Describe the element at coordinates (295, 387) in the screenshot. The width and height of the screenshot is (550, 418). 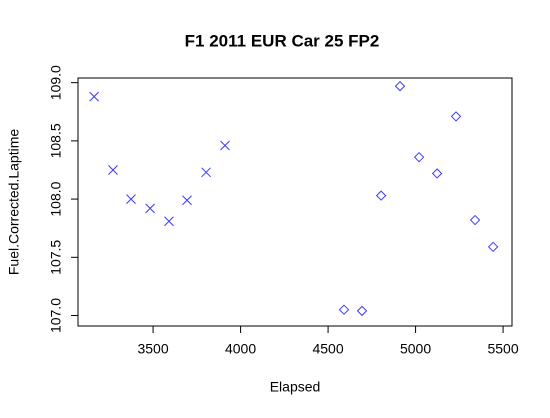
I see `x-axis-label: Elapsed` at that location.